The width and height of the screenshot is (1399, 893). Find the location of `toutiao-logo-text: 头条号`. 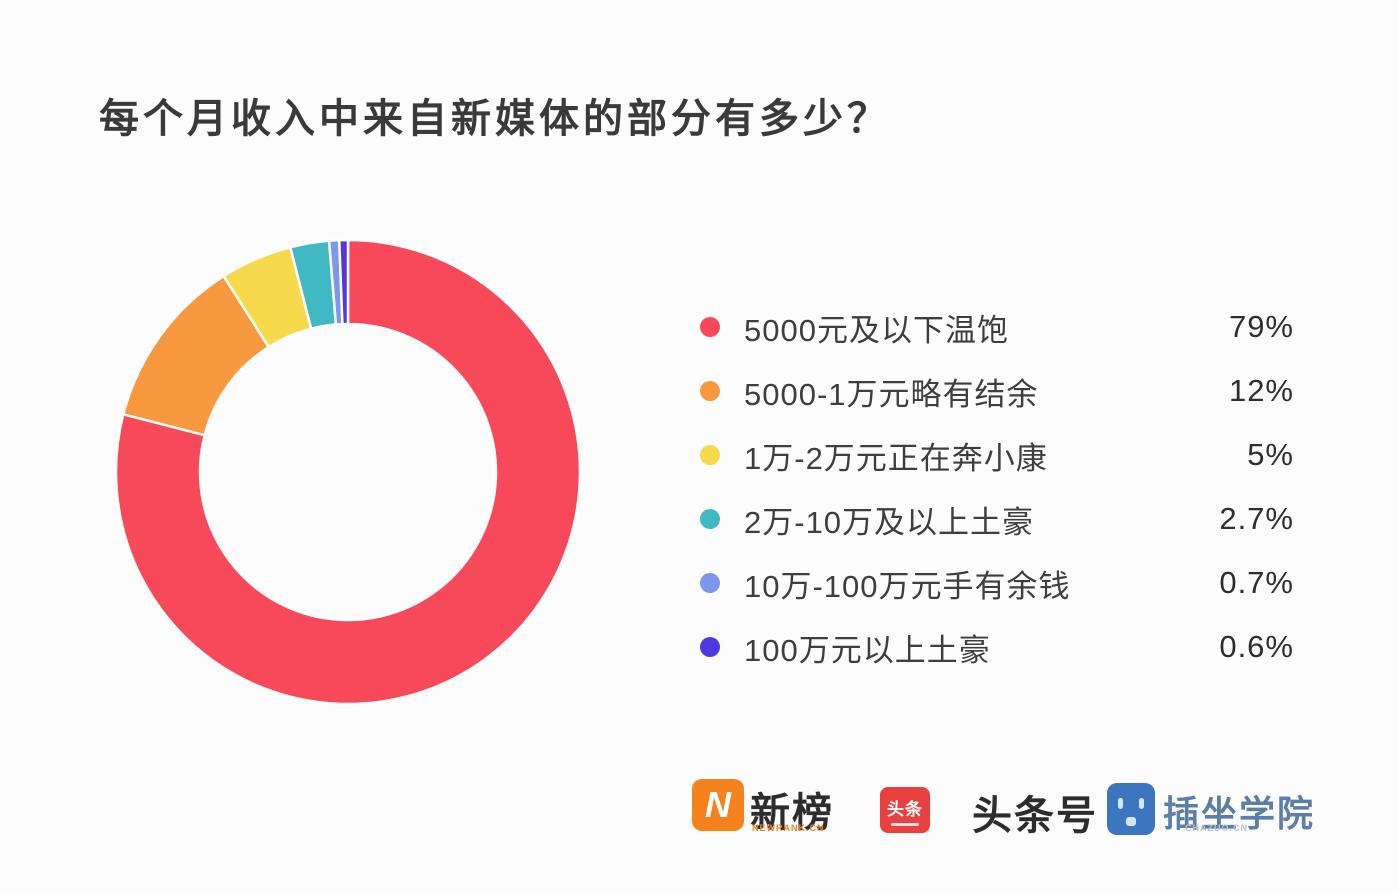

toutiao-logo-text: 头条号 is located at coordinates (1035, 816).